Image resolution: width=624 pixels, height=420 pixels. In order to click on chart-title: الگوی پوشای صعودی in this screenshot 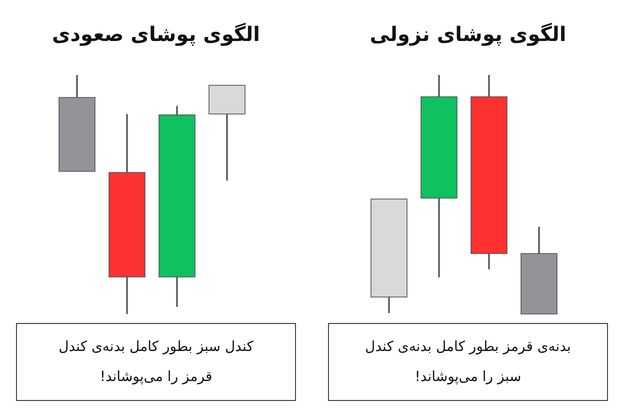, I will do `click(156, 34)`.